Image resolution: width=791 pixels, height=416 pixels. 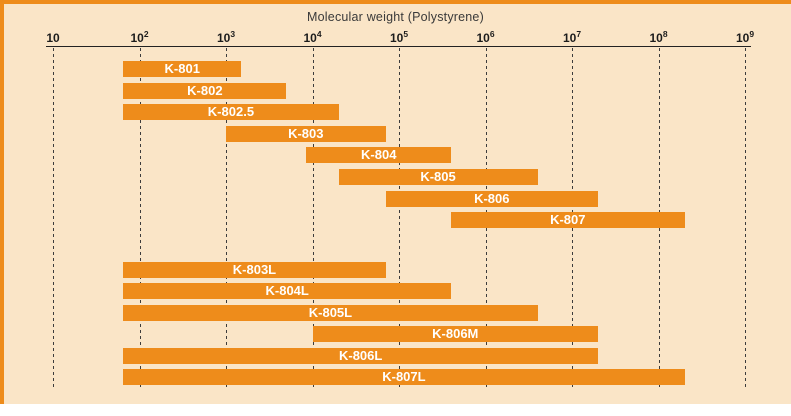 I want to click on bar-label-K-802.5: K-802.5, so click(x=231, y=112).